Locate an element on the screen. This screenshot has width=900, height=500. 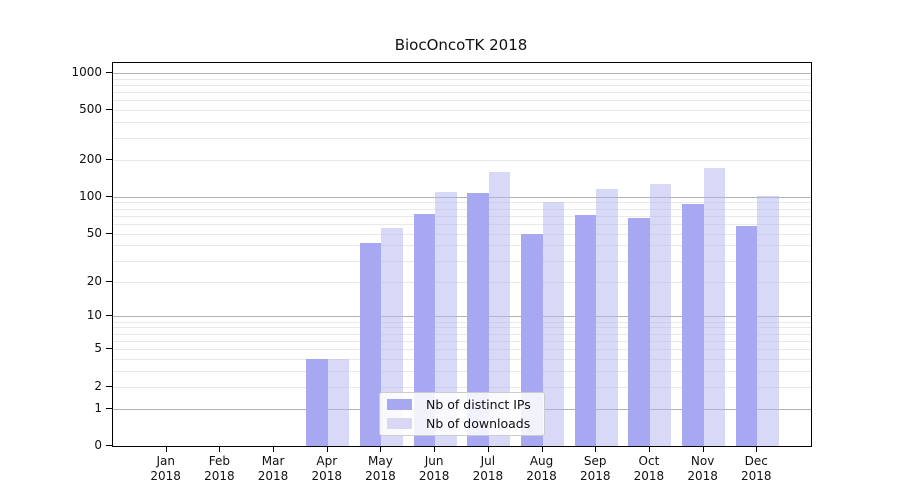
legend-swatch-downloads is located at coordinates (399, 423).